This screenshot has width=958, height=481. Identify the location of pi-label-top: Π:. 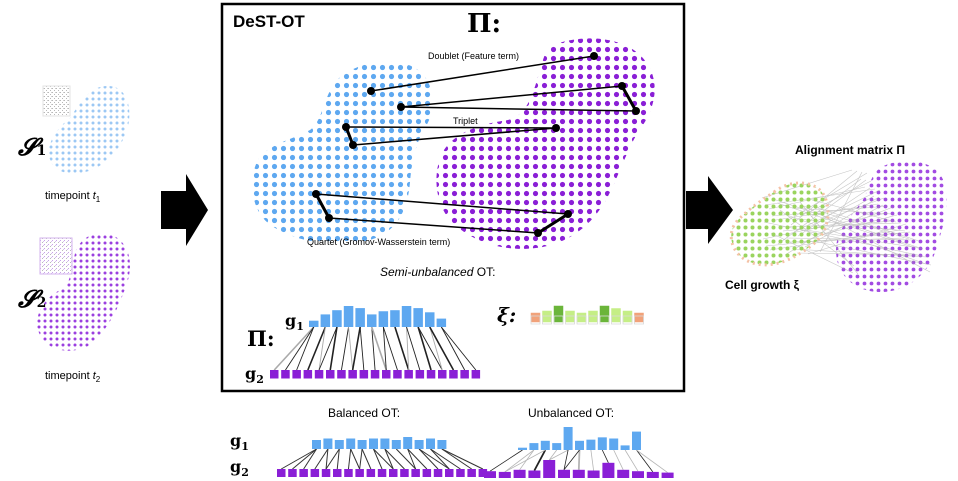
(484, 24).